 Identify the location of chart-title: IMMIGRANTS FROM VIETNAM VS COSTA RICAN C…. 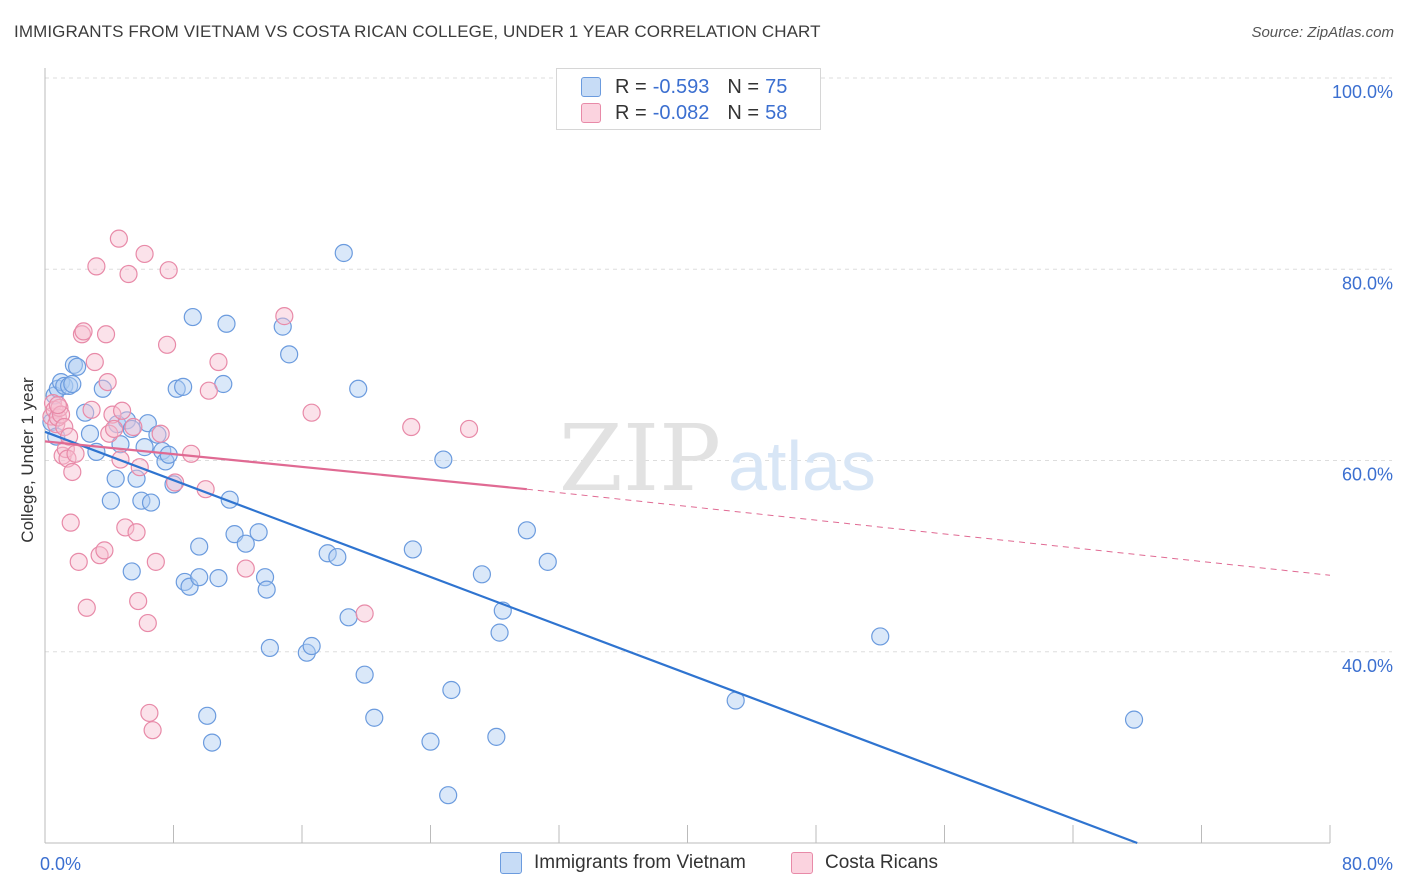
(417, 31).